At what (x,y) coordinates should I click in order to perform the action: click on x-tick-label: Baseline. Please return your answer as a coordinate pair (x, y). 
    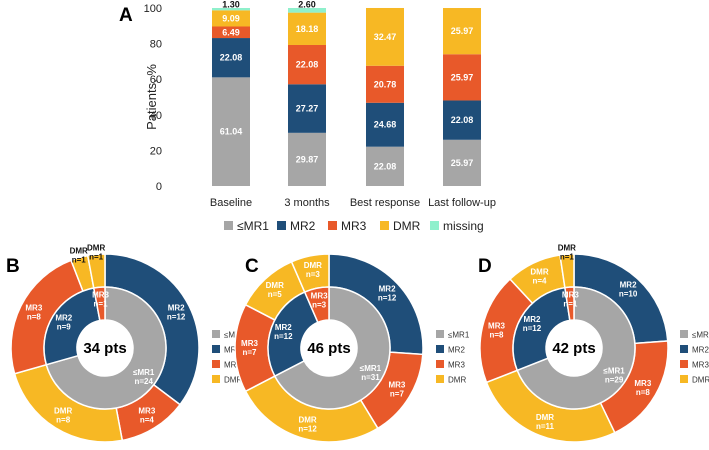
    Looking at the image, I should click on (231, 203).